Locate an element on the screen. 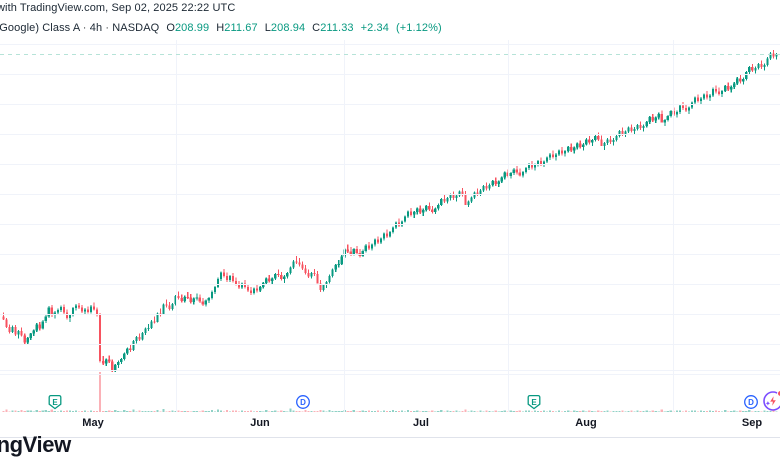 Image resolution: width=780 pixels, height=470 pixels. tradingview-watermark: TradingView is located at coordinates (35, 444).